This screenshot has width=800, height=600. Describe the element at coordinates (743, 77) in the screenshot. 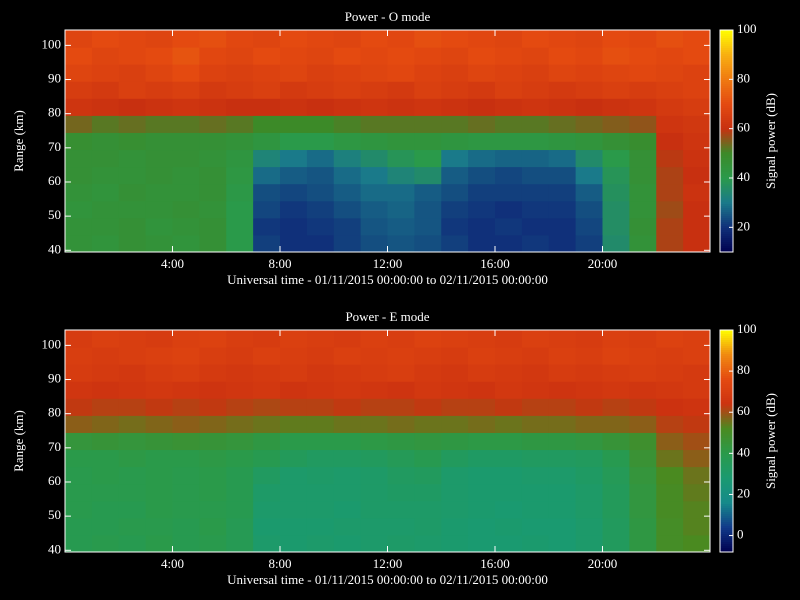

I see `colorbar-tick-label: 80` at that location.